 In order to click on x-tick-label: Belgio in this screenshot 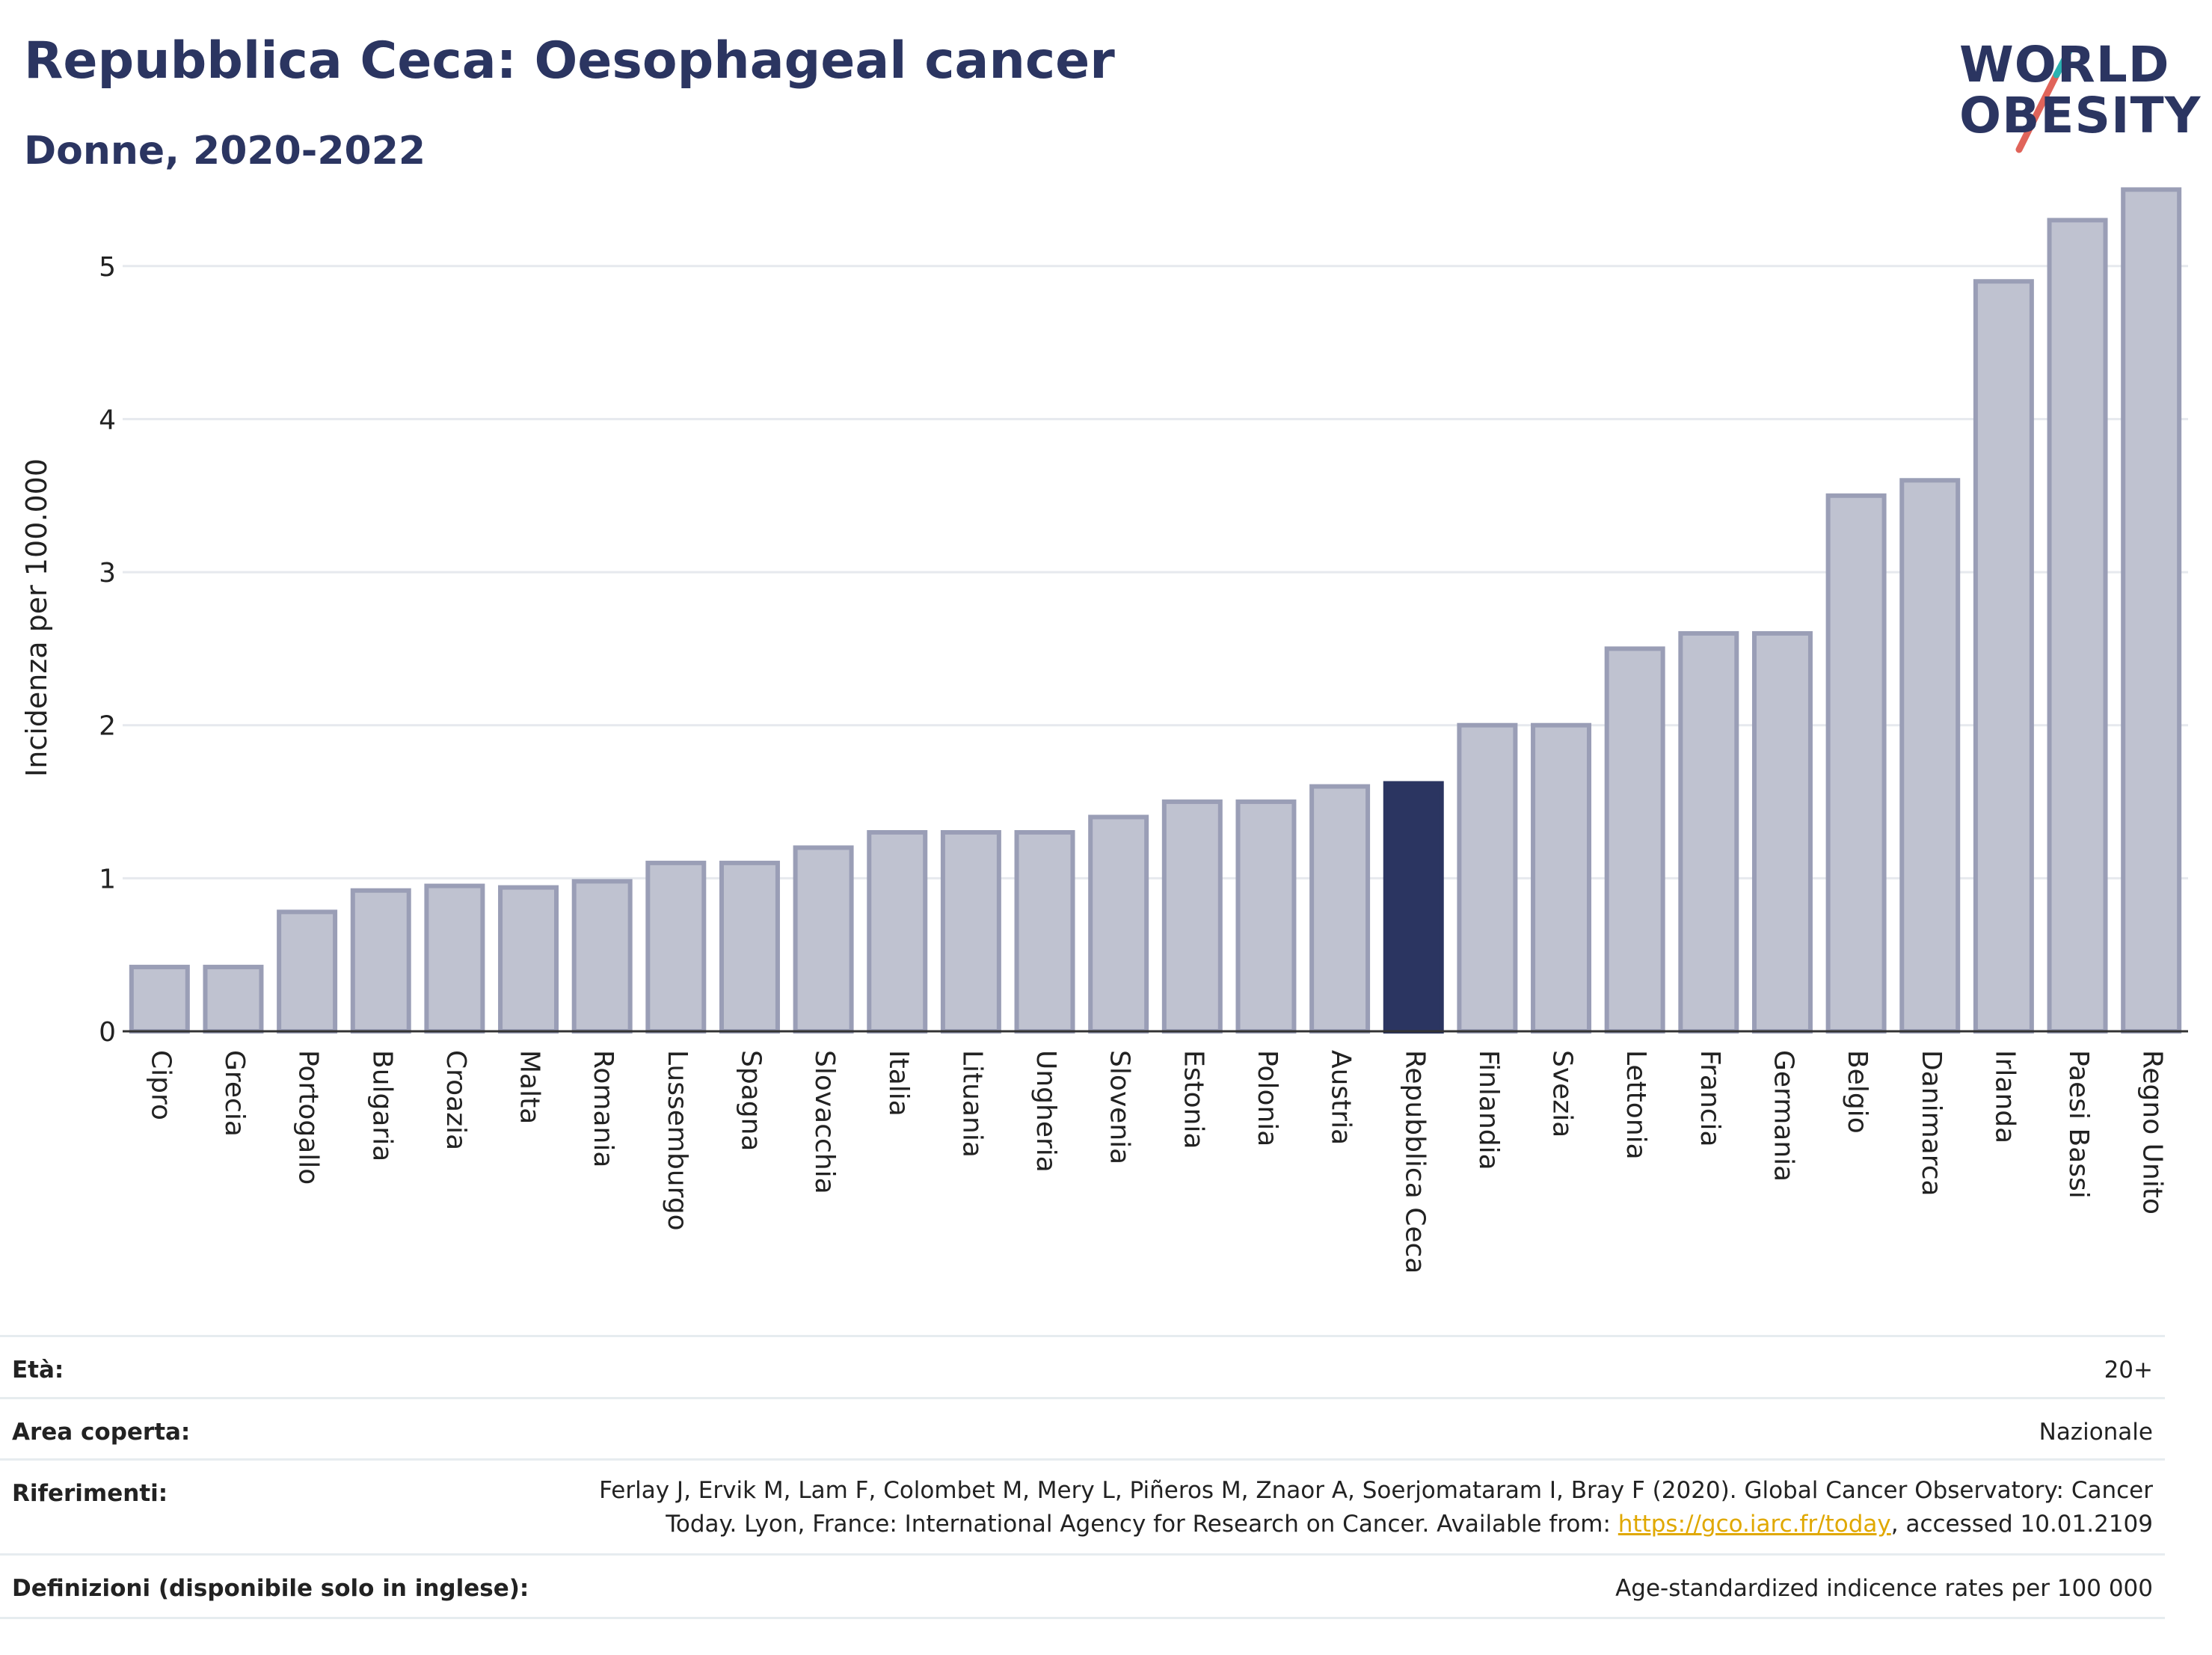, I will do `click(1857, 1092)`.